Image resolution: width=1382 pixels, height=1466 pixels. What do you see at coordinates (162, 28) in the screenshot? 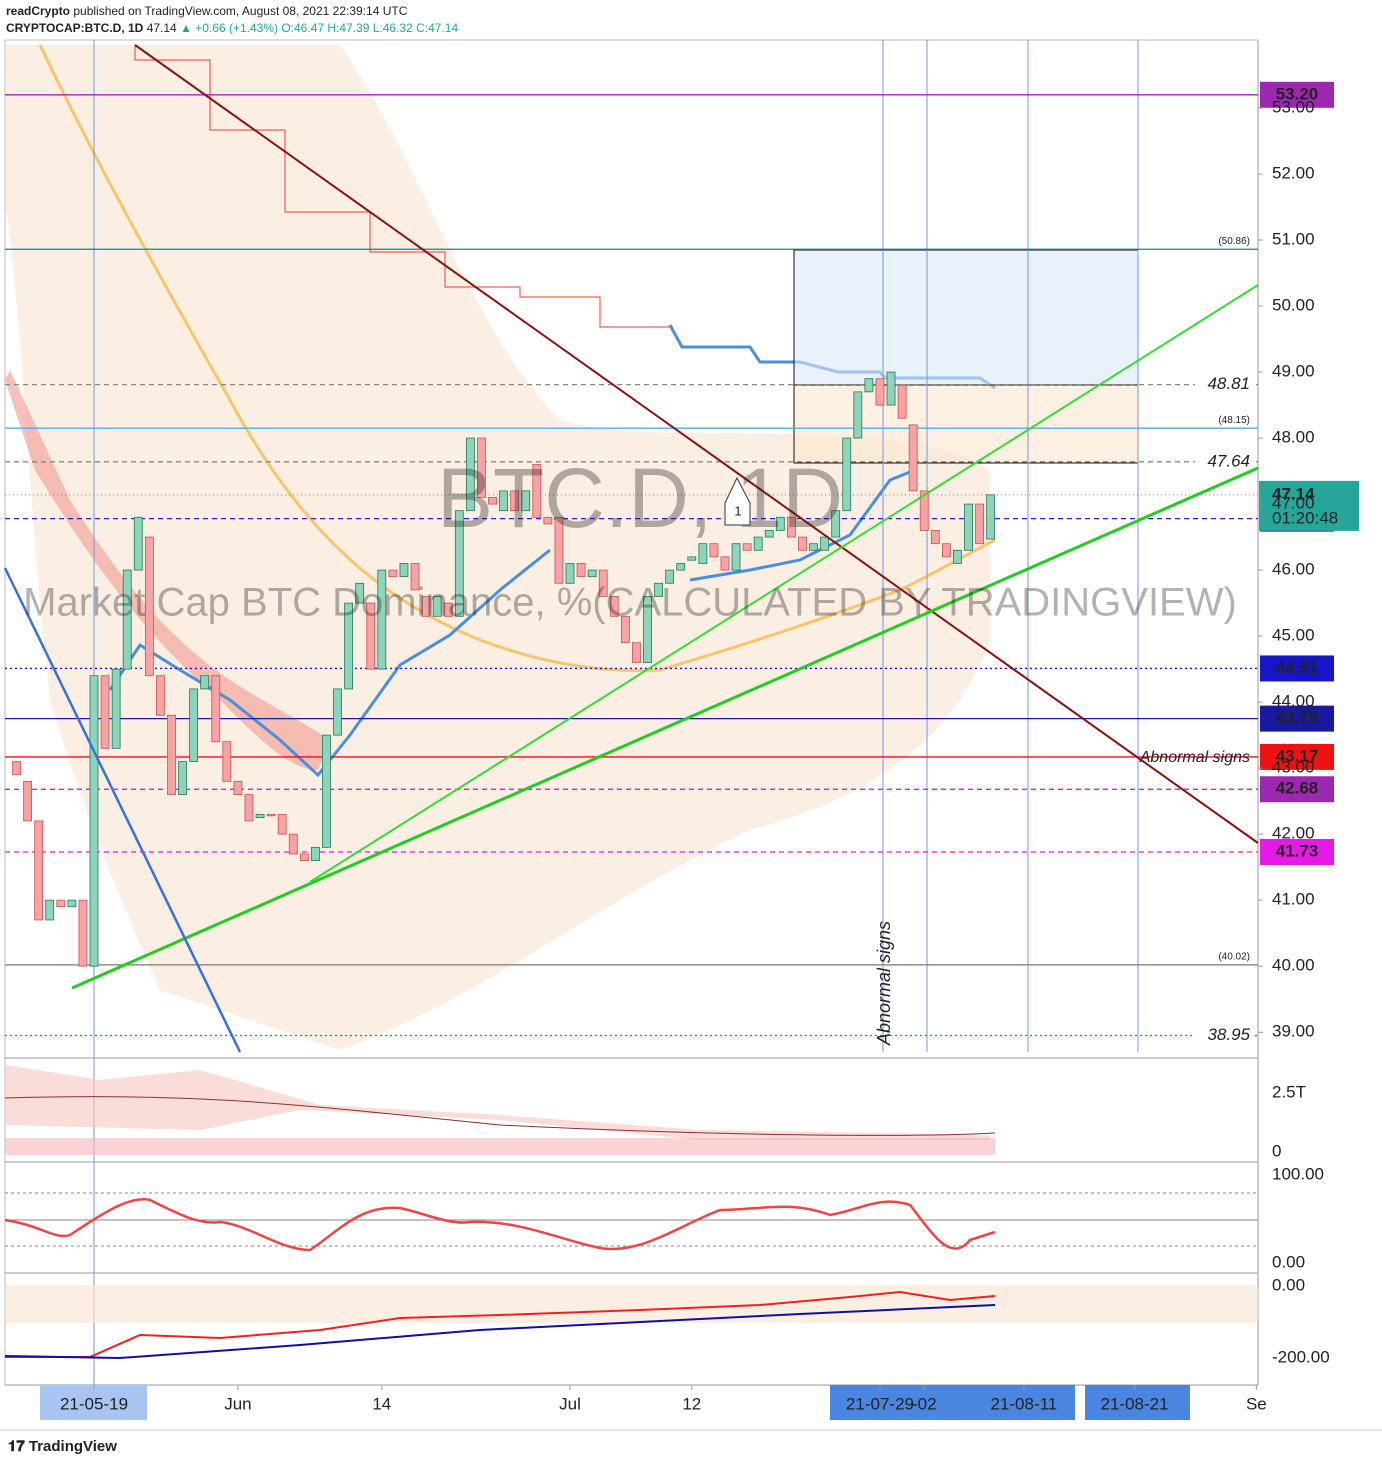
I see `last: 47.14` at bounding box center [162, 28].